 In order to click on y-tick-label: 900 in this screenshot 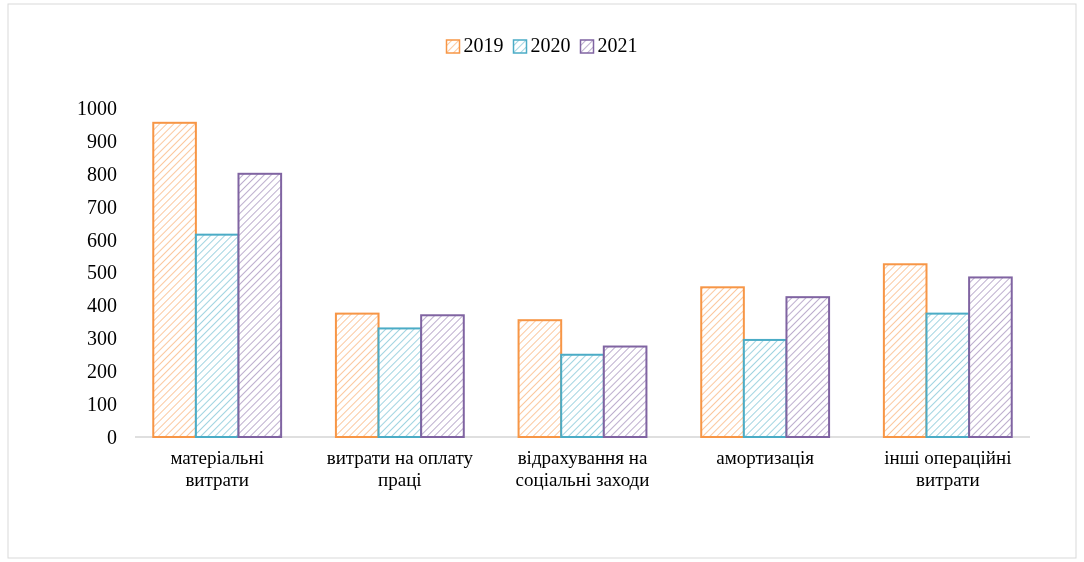, I will do `click(102, 140)`.